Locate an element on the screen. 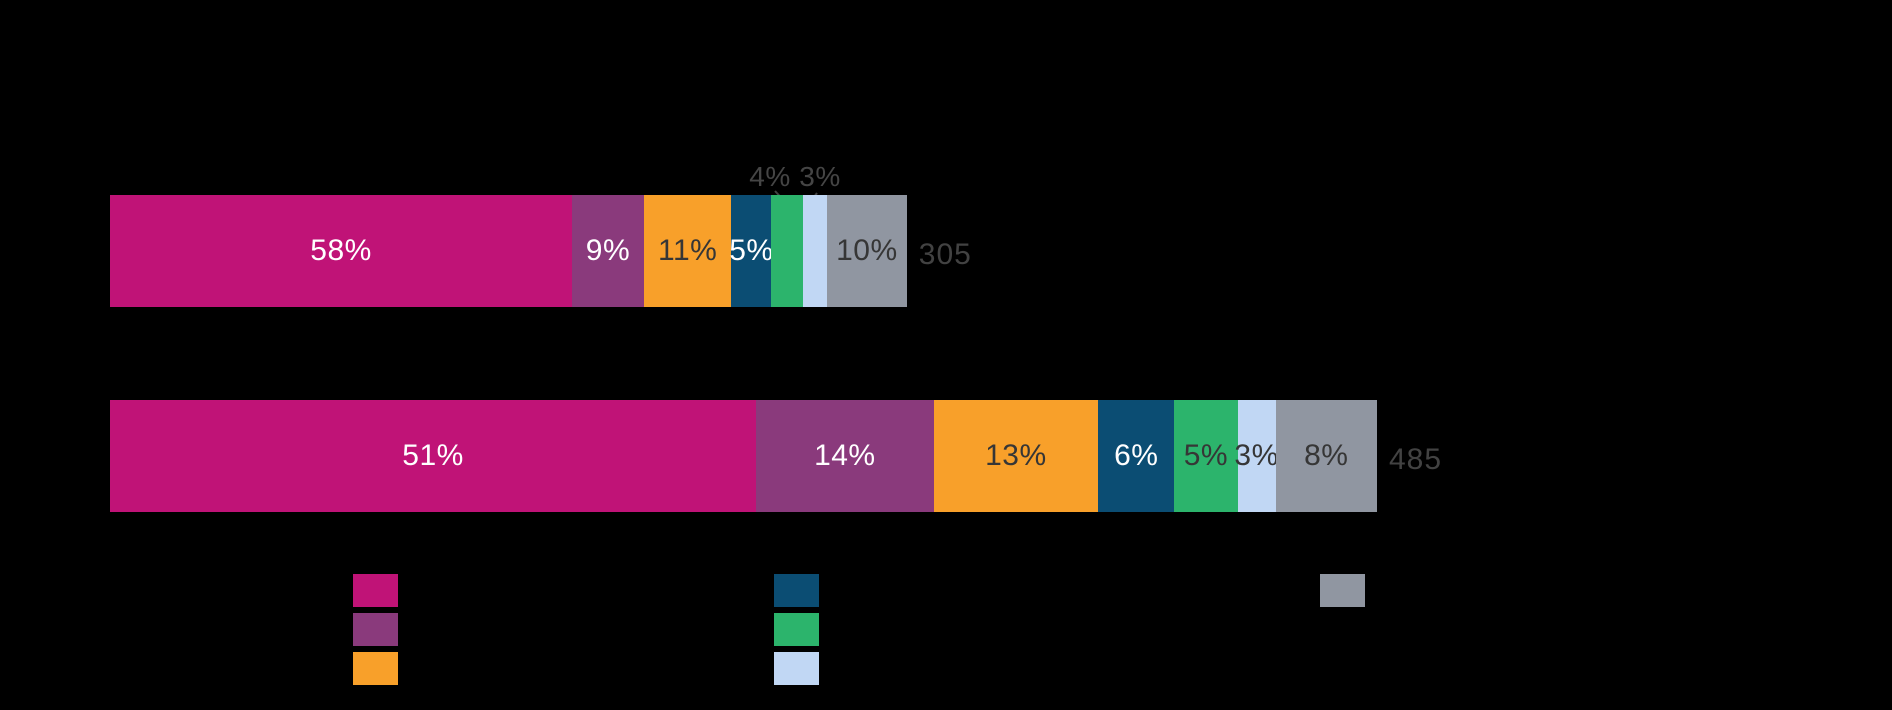 Image resolution: width=1892 pixels, height=710 pixels. segment-value-label: 10% is located at coordinates (867, 250).